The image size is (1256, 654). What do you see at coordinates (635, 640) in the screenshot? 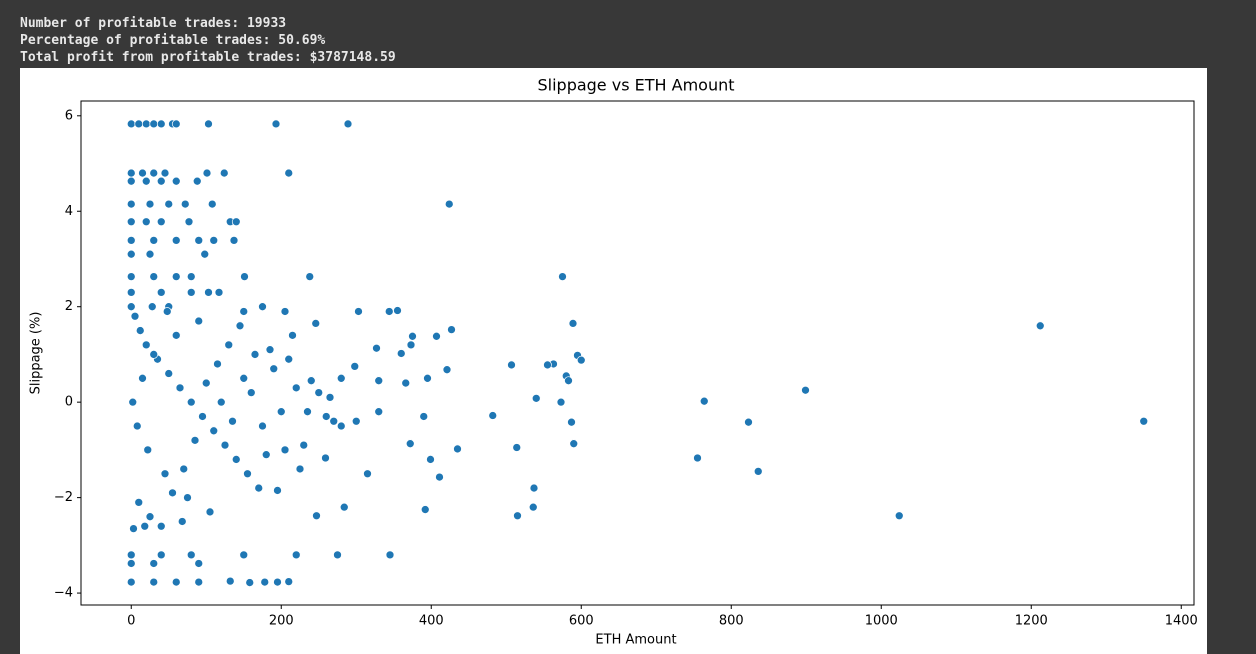
I see `x-axis-label: ETH Amount` at bounding box center [635, 640].